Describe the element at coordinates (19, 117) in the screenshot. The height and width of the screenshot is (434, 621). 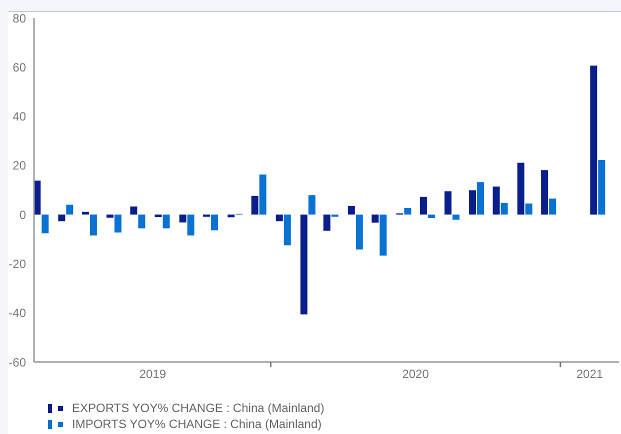
I see `y-tick-label: 40` at that location.